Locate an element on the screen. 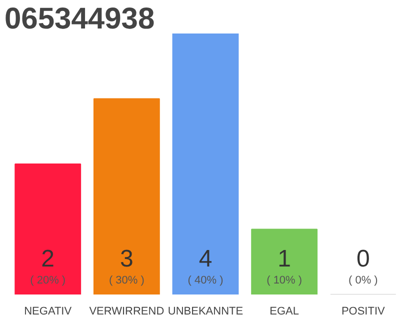  x-tick-label: UNBEKANNTE is located at coordinates (206, 312).